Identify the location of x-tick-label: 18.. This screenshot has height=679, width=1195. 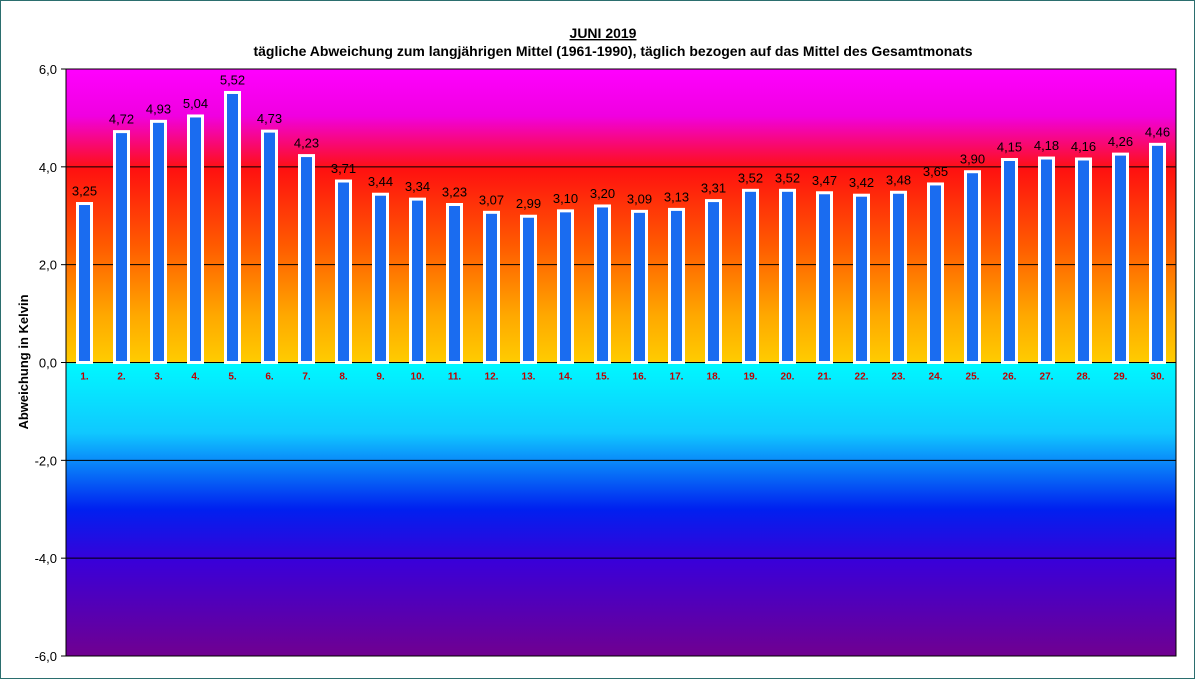
(714, 377).